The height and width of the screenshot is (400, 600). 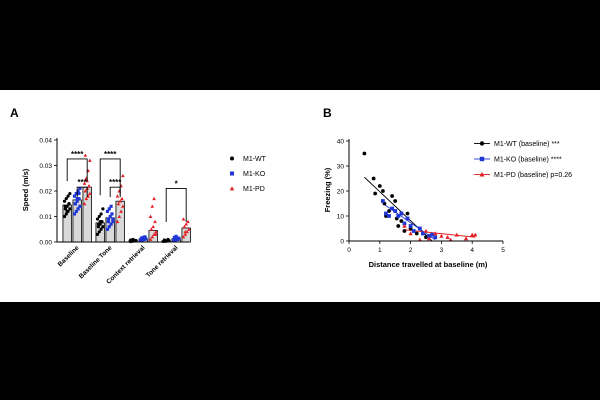 What do you see at coordinates (442, 250) in the screenshot?
I see `x-tick-label-b: 3` at bounding box center [442, 250].